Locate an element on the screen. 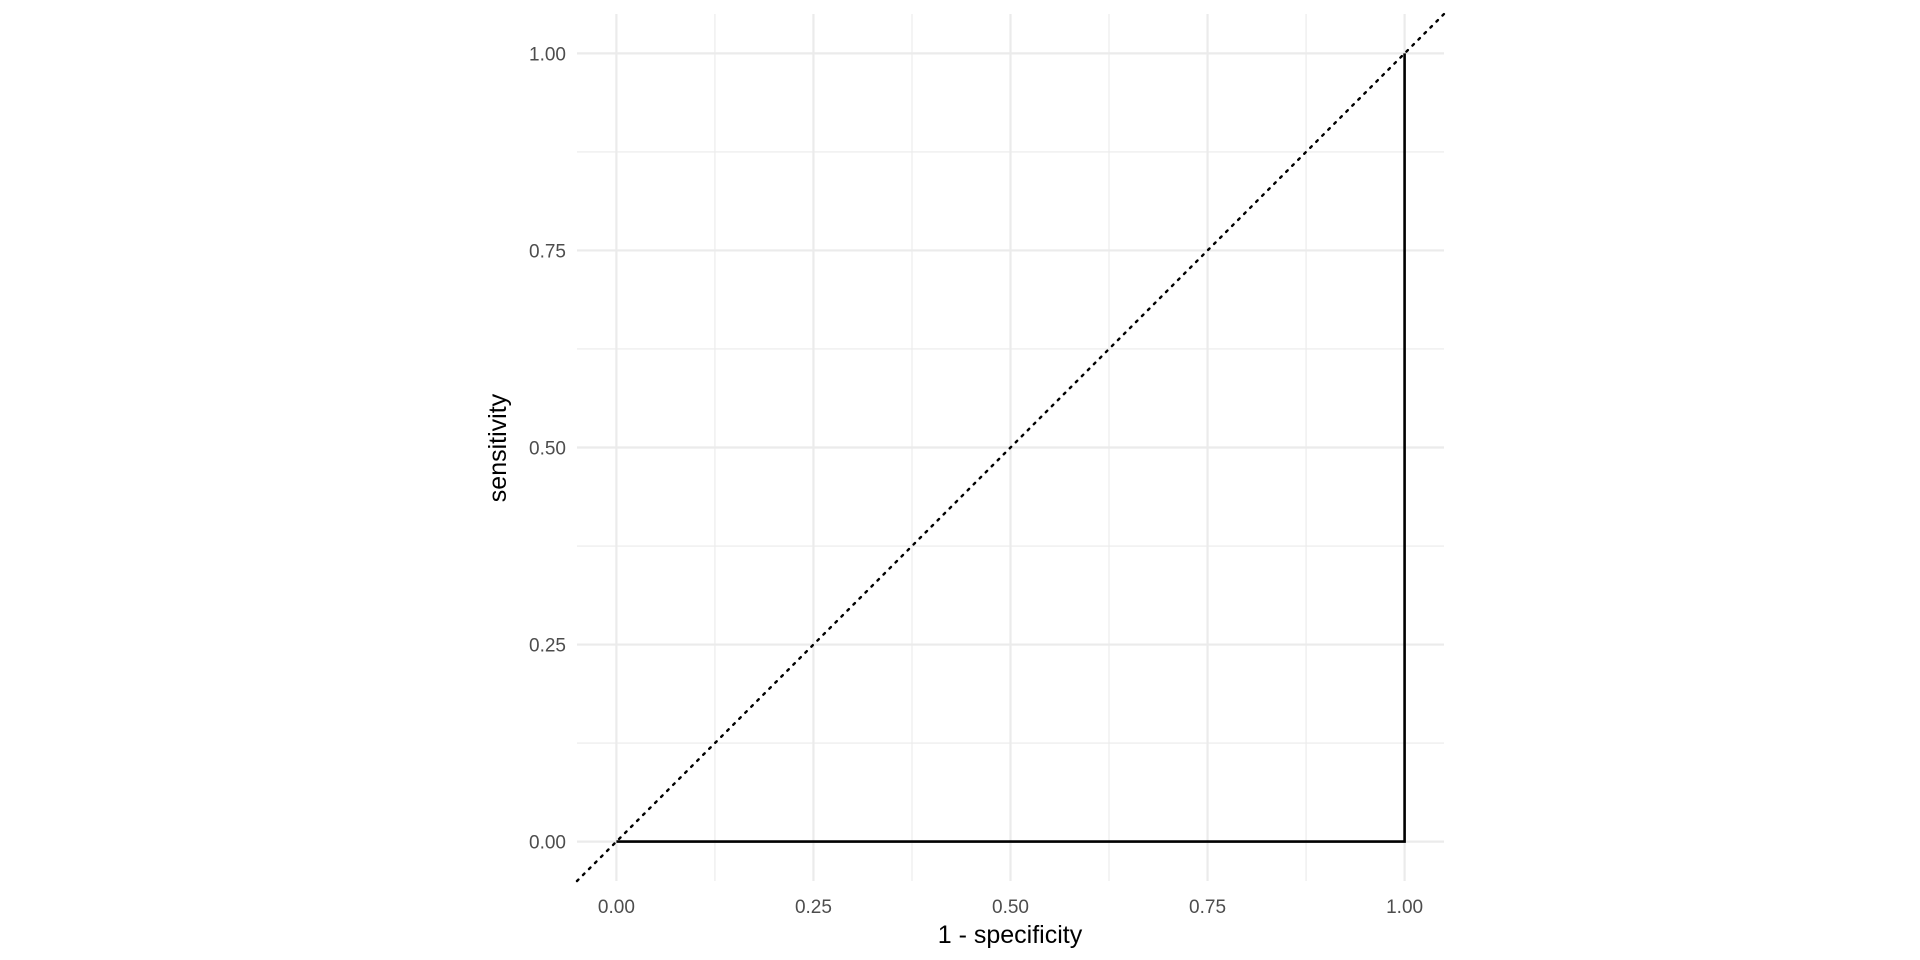 This screenshot has width=1920, height=960. x-tick-label-4: 1.00 is located at coordinates (1404, 907).